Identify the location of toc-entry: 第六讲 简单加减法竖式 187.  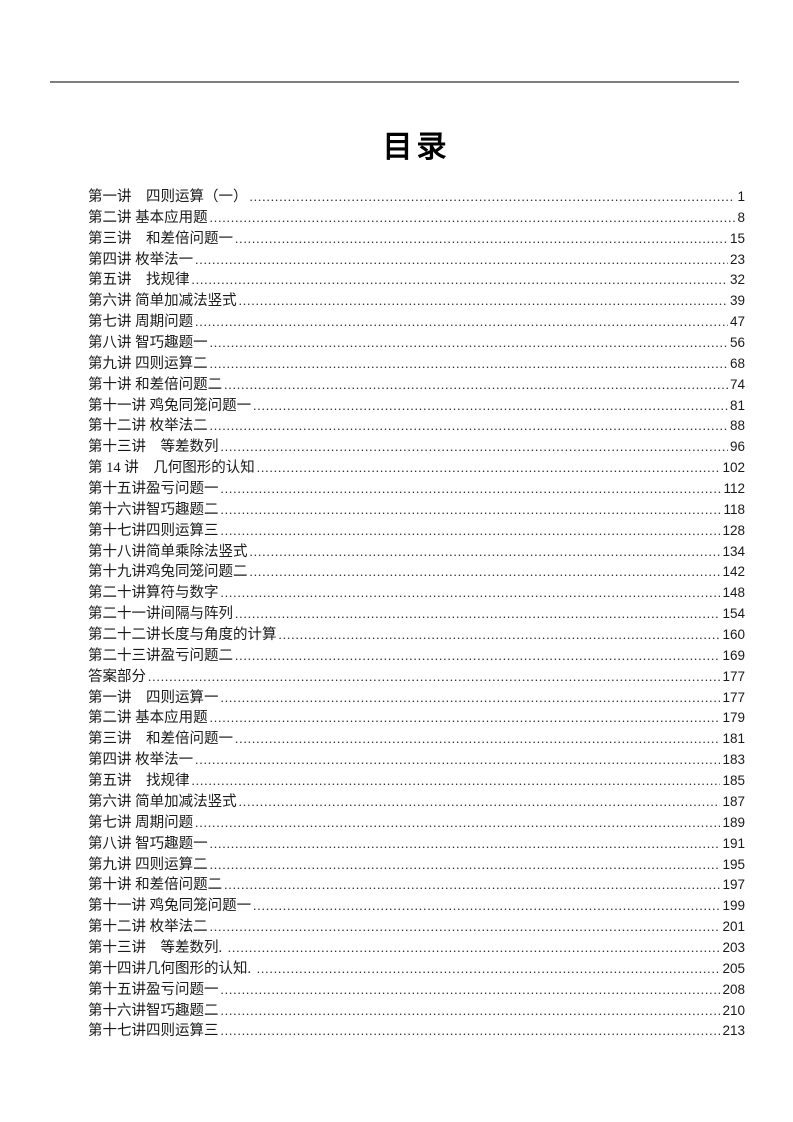
(416, 802).